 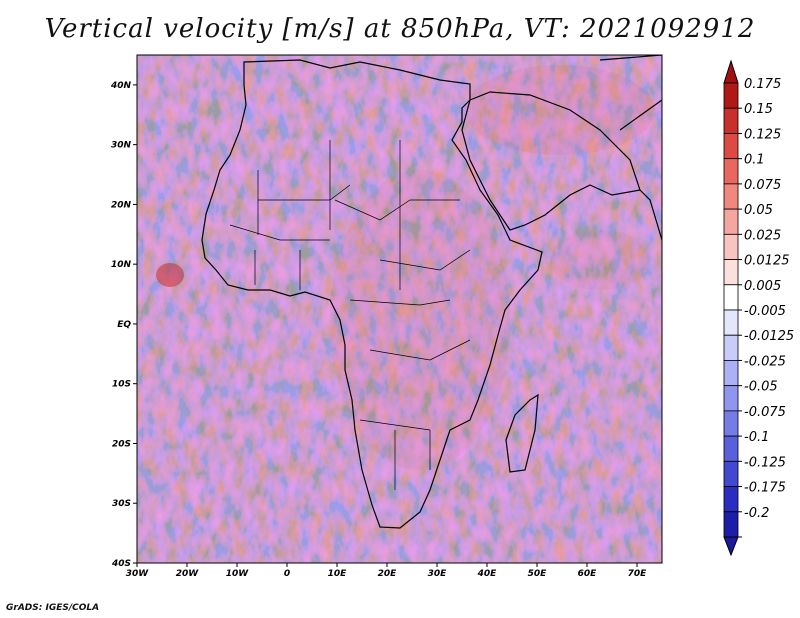 What do you see at coordinates (765, 462) in the screenshot?
I see `colorbar-label: -0.125` at bounding box center [765, 462].